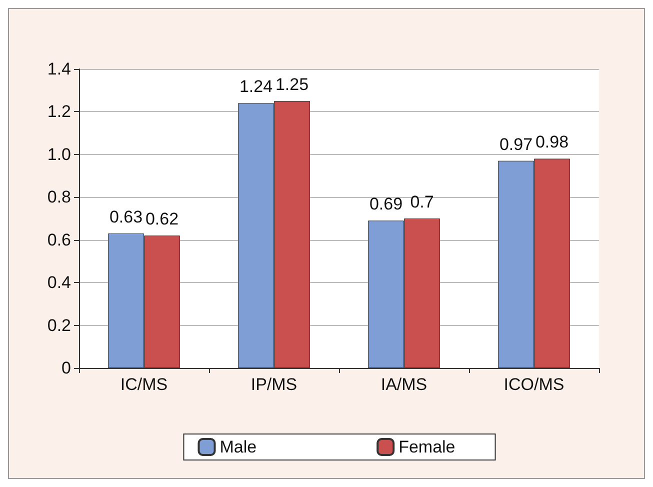 The height and width of the screenshot is (487, 653). I want to click on data-label: 1.24, so click(256, 86).